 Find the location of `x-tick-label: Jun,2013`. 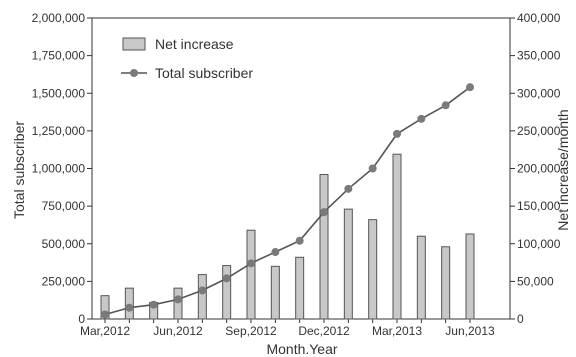

x-tick-label: Jun,2013 is located at coordinates (470, 331).